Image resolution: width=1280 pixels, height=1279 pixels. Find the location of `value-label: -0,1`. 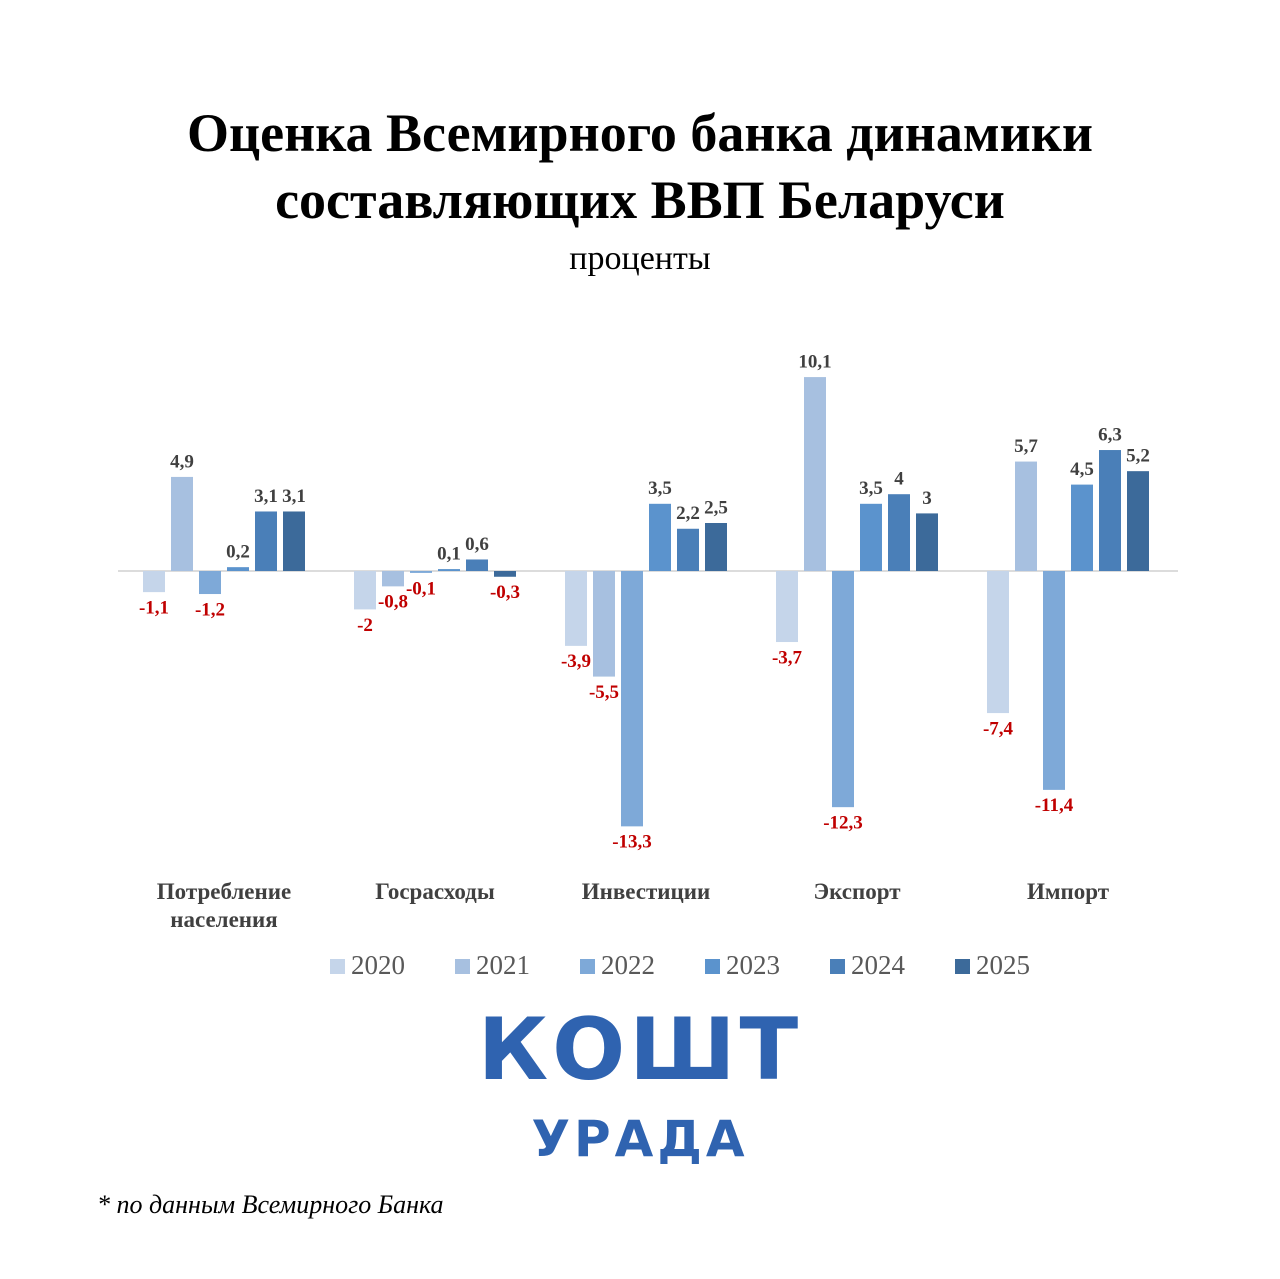

value-label: -0,1 is located at coordinates (421, 588).